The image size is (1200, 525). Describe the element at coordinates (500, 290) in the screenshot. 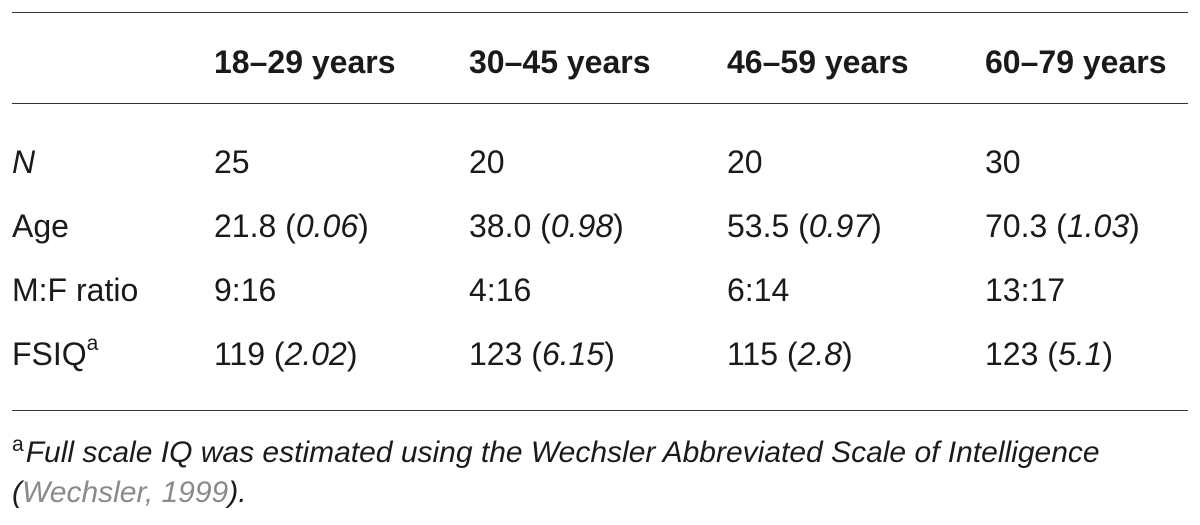

I see `table-cell: 4:16` at that location.